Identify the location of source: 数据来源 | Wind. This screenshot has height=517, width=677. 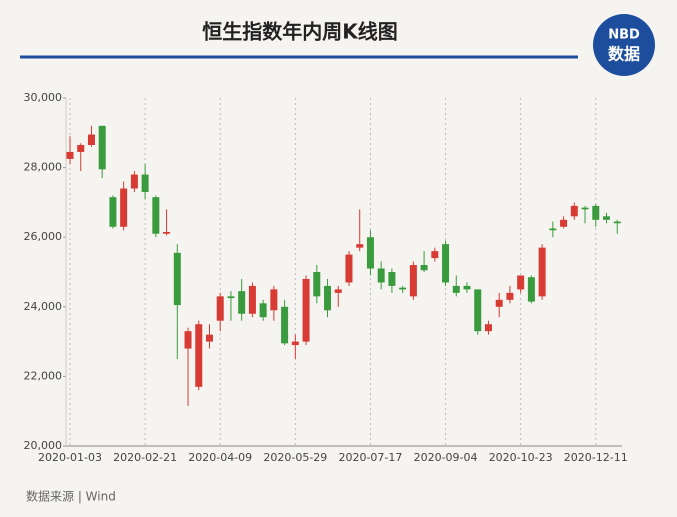
(71, 496).